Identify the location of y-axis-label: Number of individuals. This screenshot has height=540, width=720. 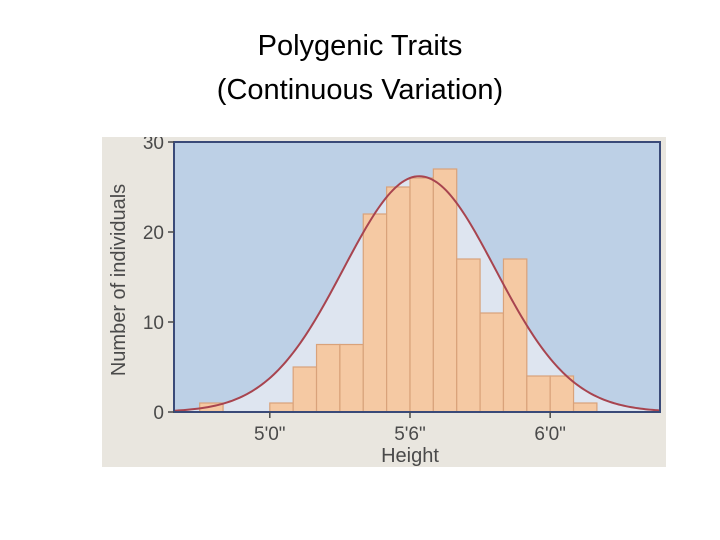
(119, 280).